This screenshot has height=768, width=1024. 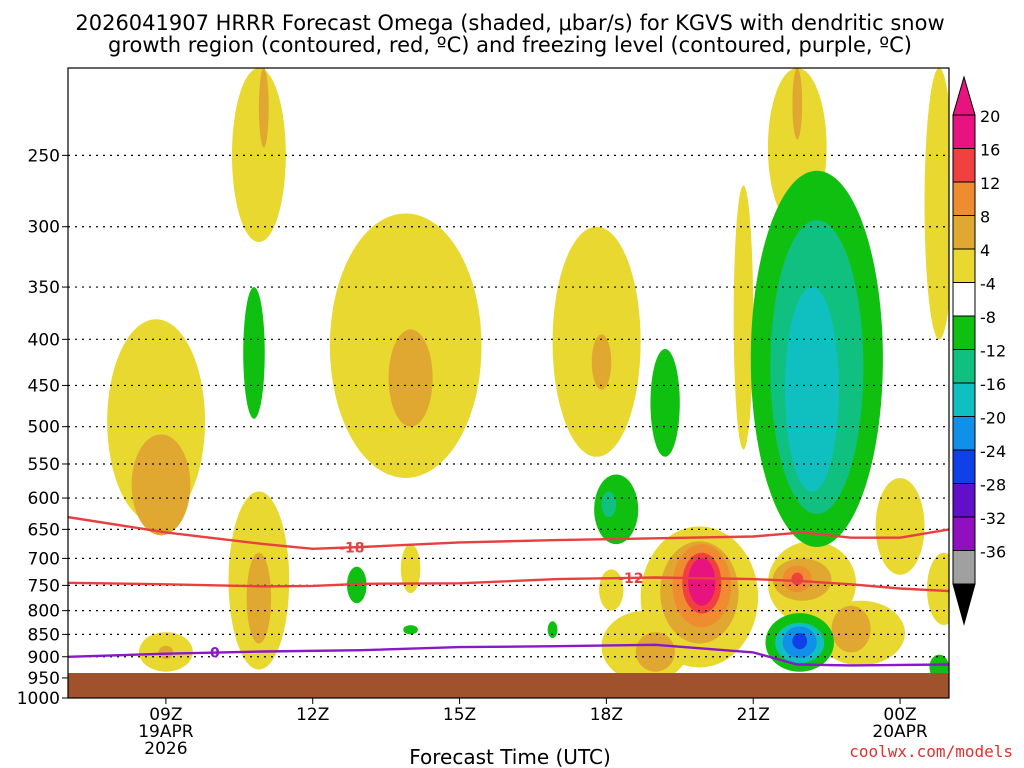 What do you see at coordinates (44, 288) in the screenshot?
I see `y-tick-label-350: 350` at bounding box center [44, 288].